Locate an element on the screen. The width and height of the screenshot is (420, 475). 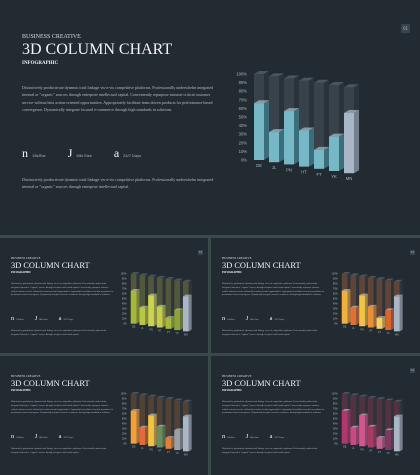
column-ft is located at coordinates (170, 303).